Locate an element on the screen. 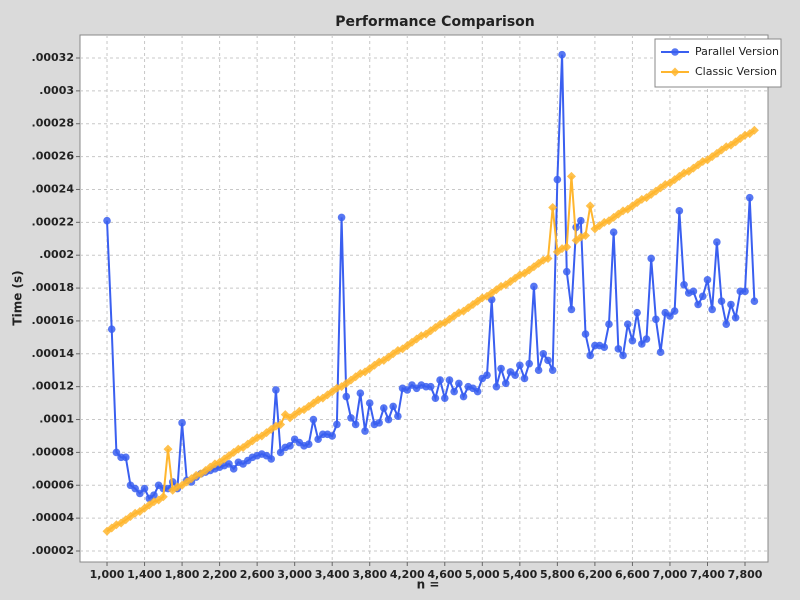 This screenshot has width=800, height=600. y-tick-label: .00016 is located at coordinates (53, 320).